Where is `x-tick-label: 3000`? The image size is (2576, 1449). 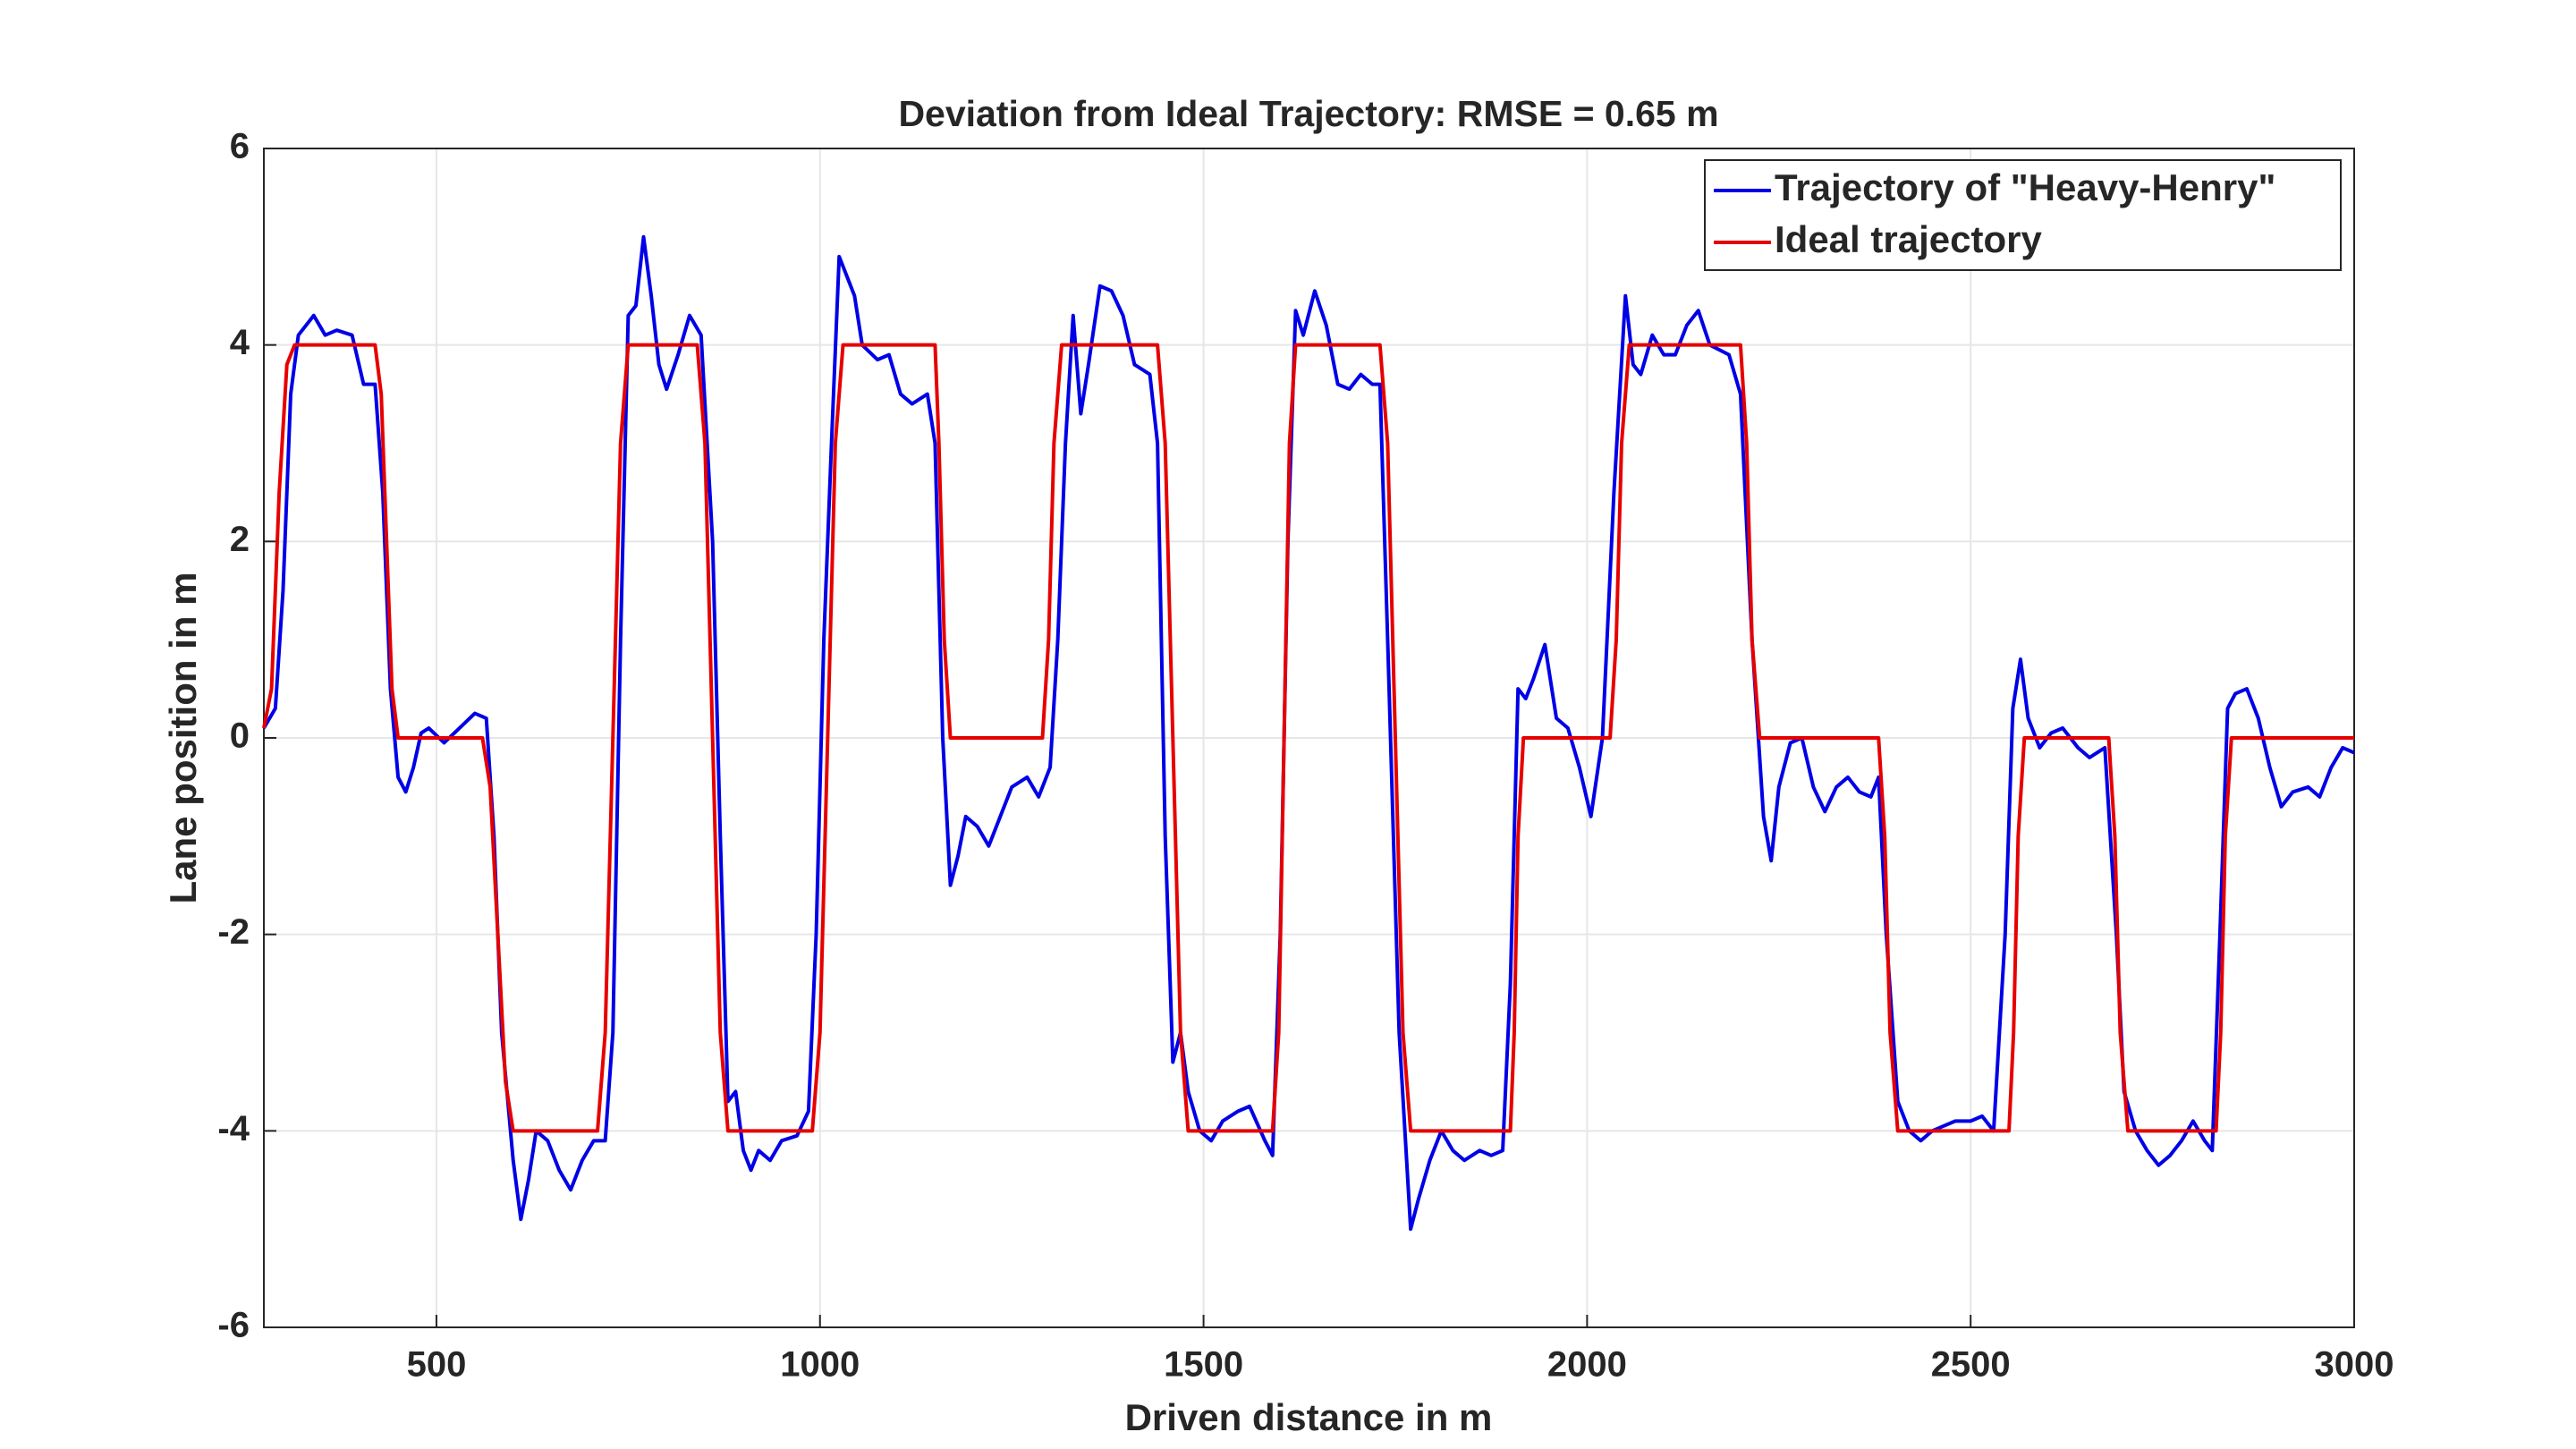 x-tick-label: 3000 is located at coordinates (2354, 1365).